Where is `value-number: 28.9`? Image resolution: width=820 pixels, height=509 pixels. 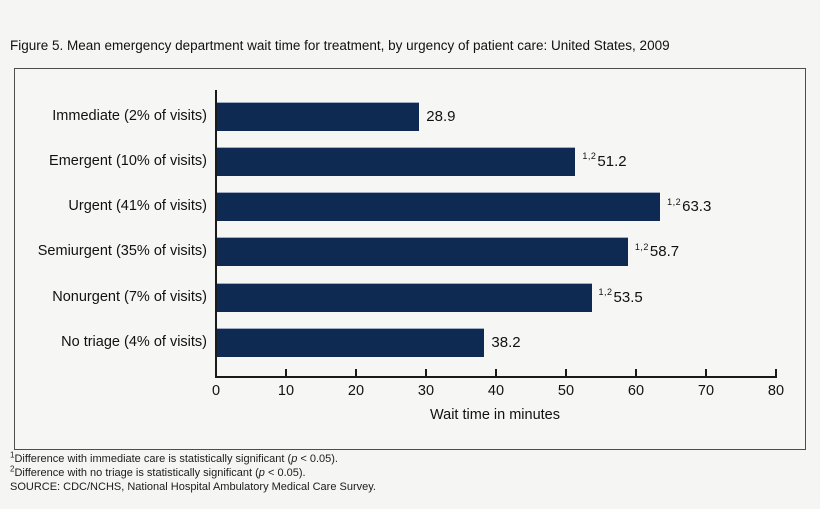
value-number: 28.9 is located at coordinates (441, 116).